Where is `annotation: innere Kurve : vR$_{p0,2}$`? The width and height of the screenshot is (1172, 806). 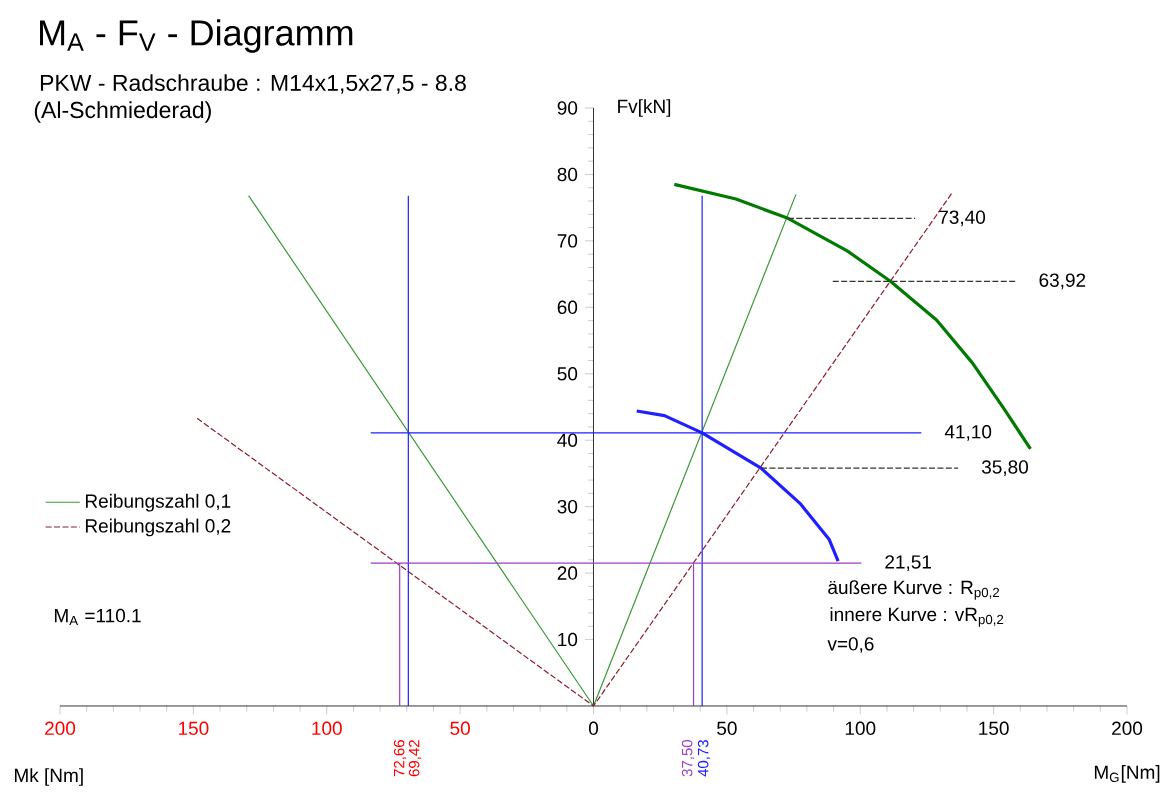 annotation: innere Kurve : vR$_{p0,2}$ is located at coordinates (917, 617).